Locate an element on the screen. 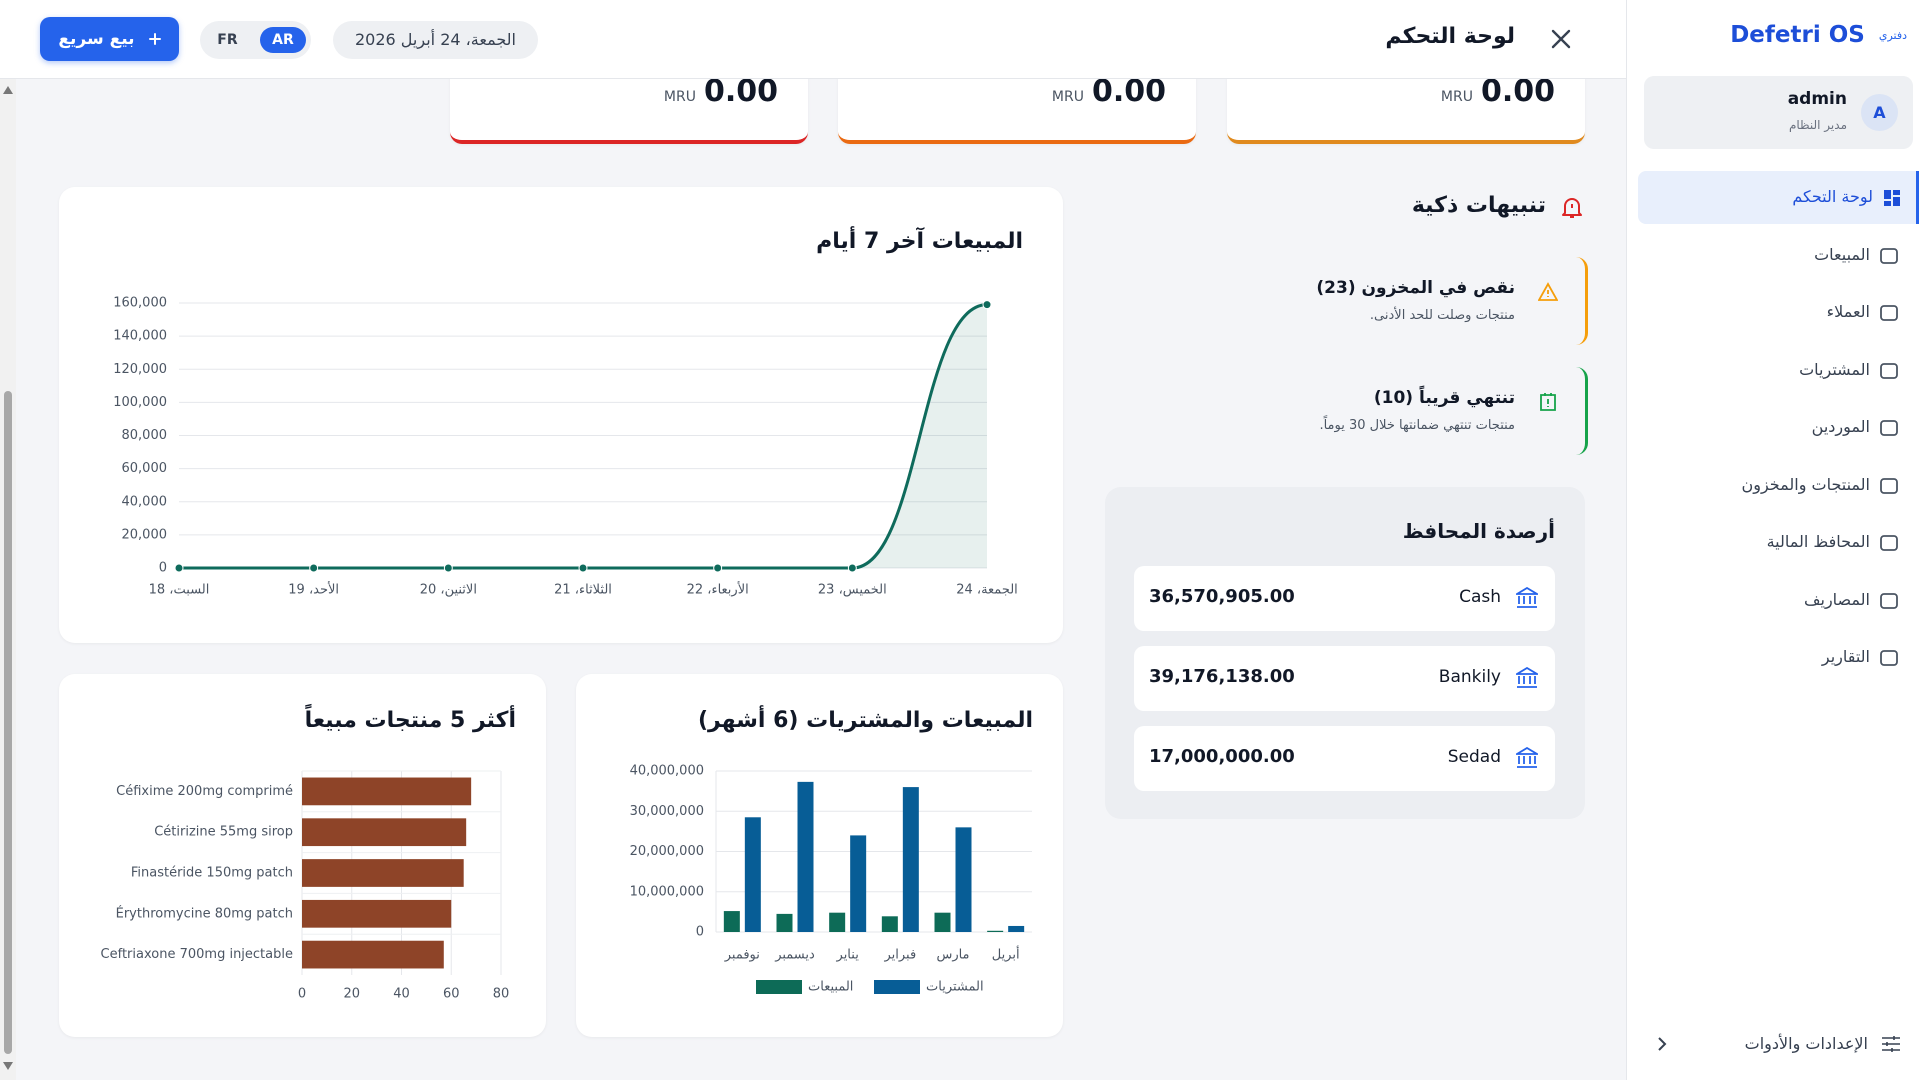 Image resolution: width=1920 pixels, height=1080 pixels. legend-label: المشتريات is located at coordinates (955, 987).